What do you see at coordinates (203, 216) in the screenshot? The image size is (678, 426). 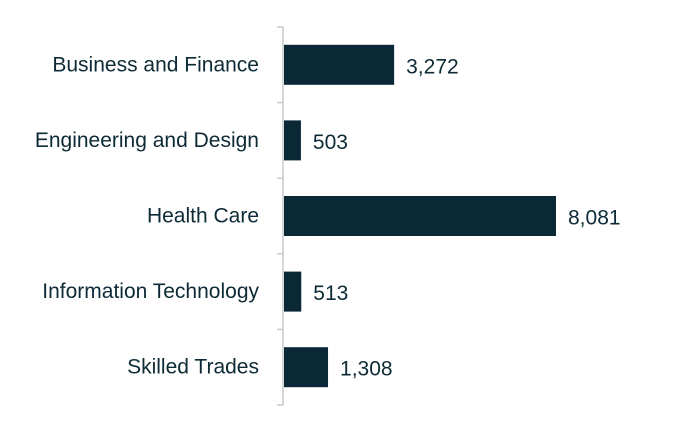 I see `category-label-health-care: Health Care` at bounding box center [203, 216].